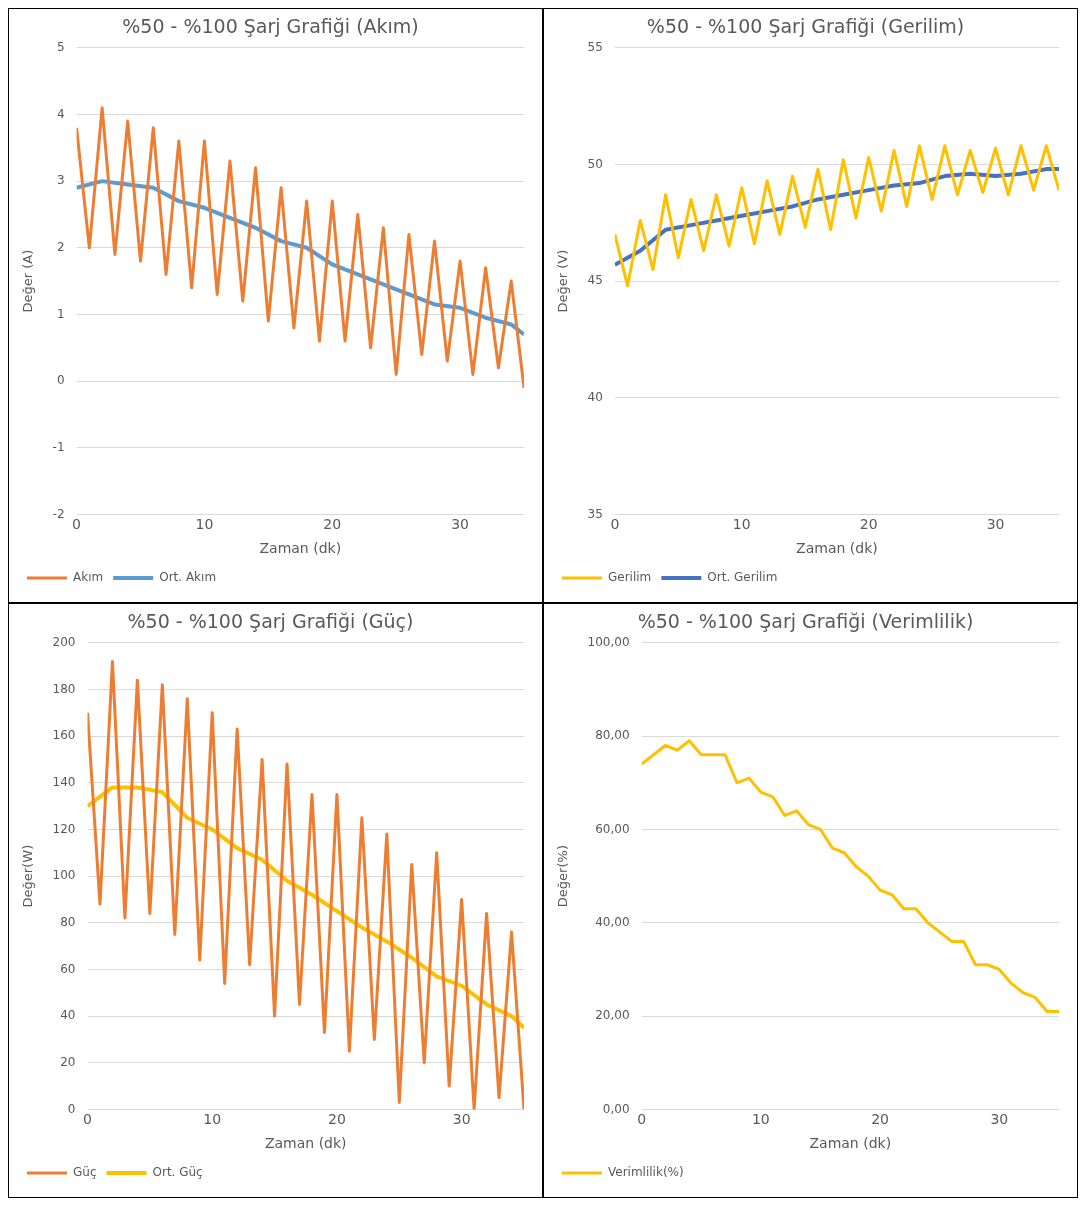  Describe the element at coordinates (28, 876) in the screenshot. I see `y-axis-title: Değer(W)` at that location.